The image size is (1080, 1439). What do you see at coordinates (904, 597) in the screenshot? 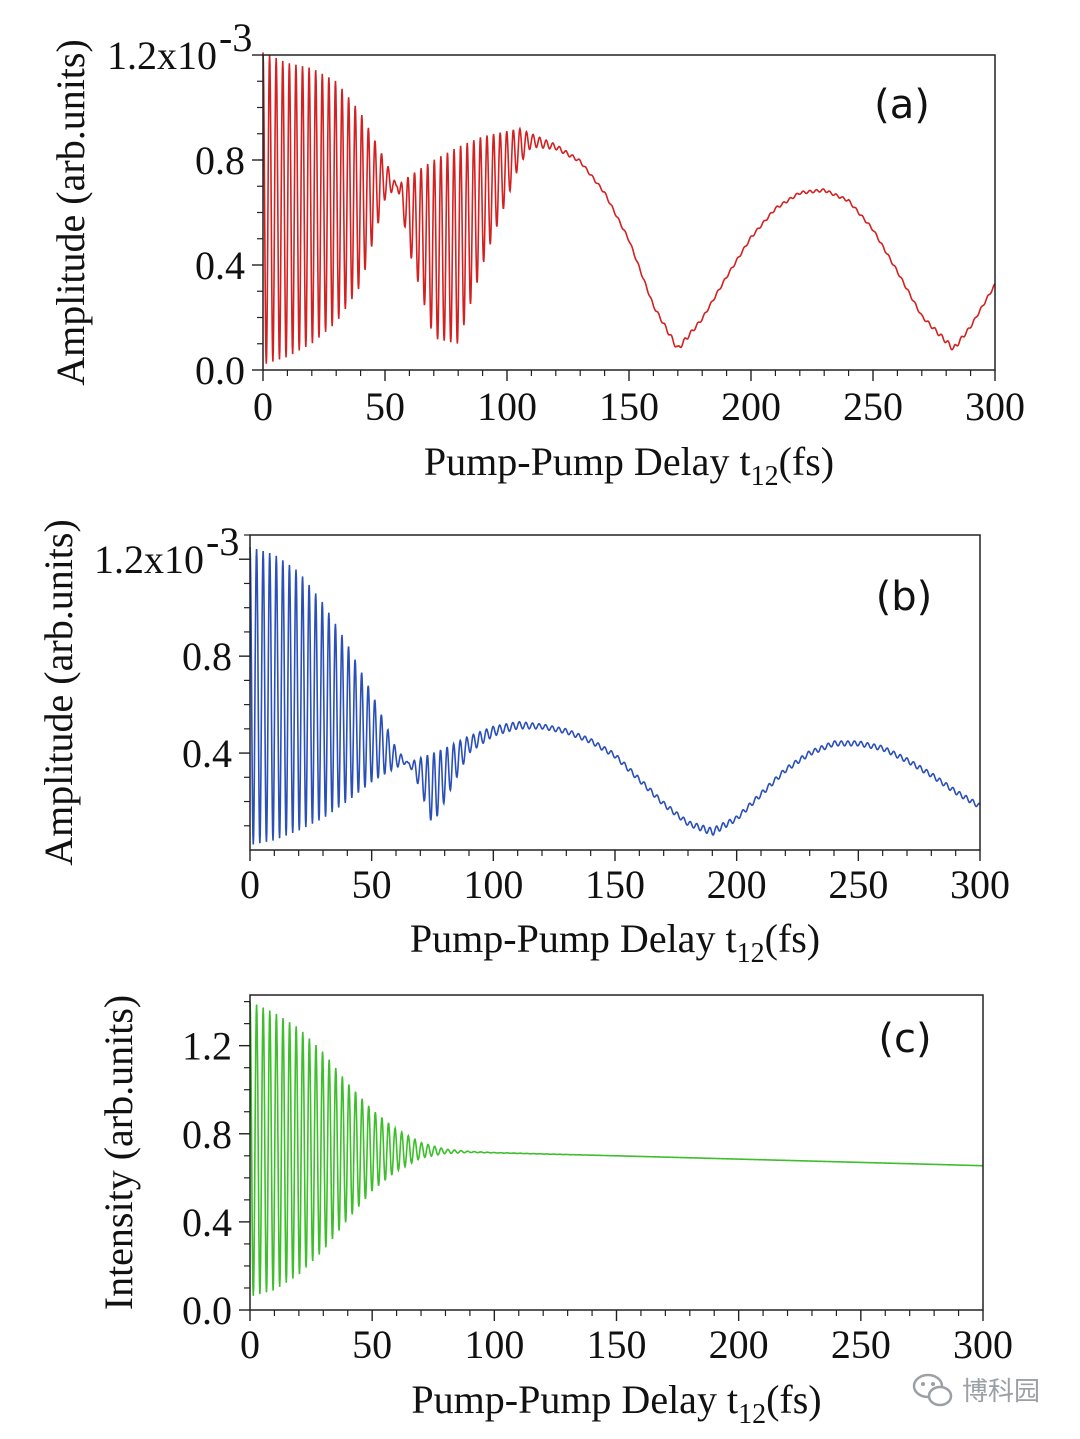
I see `panel-label: (b)` at bounding box center [904, 597].